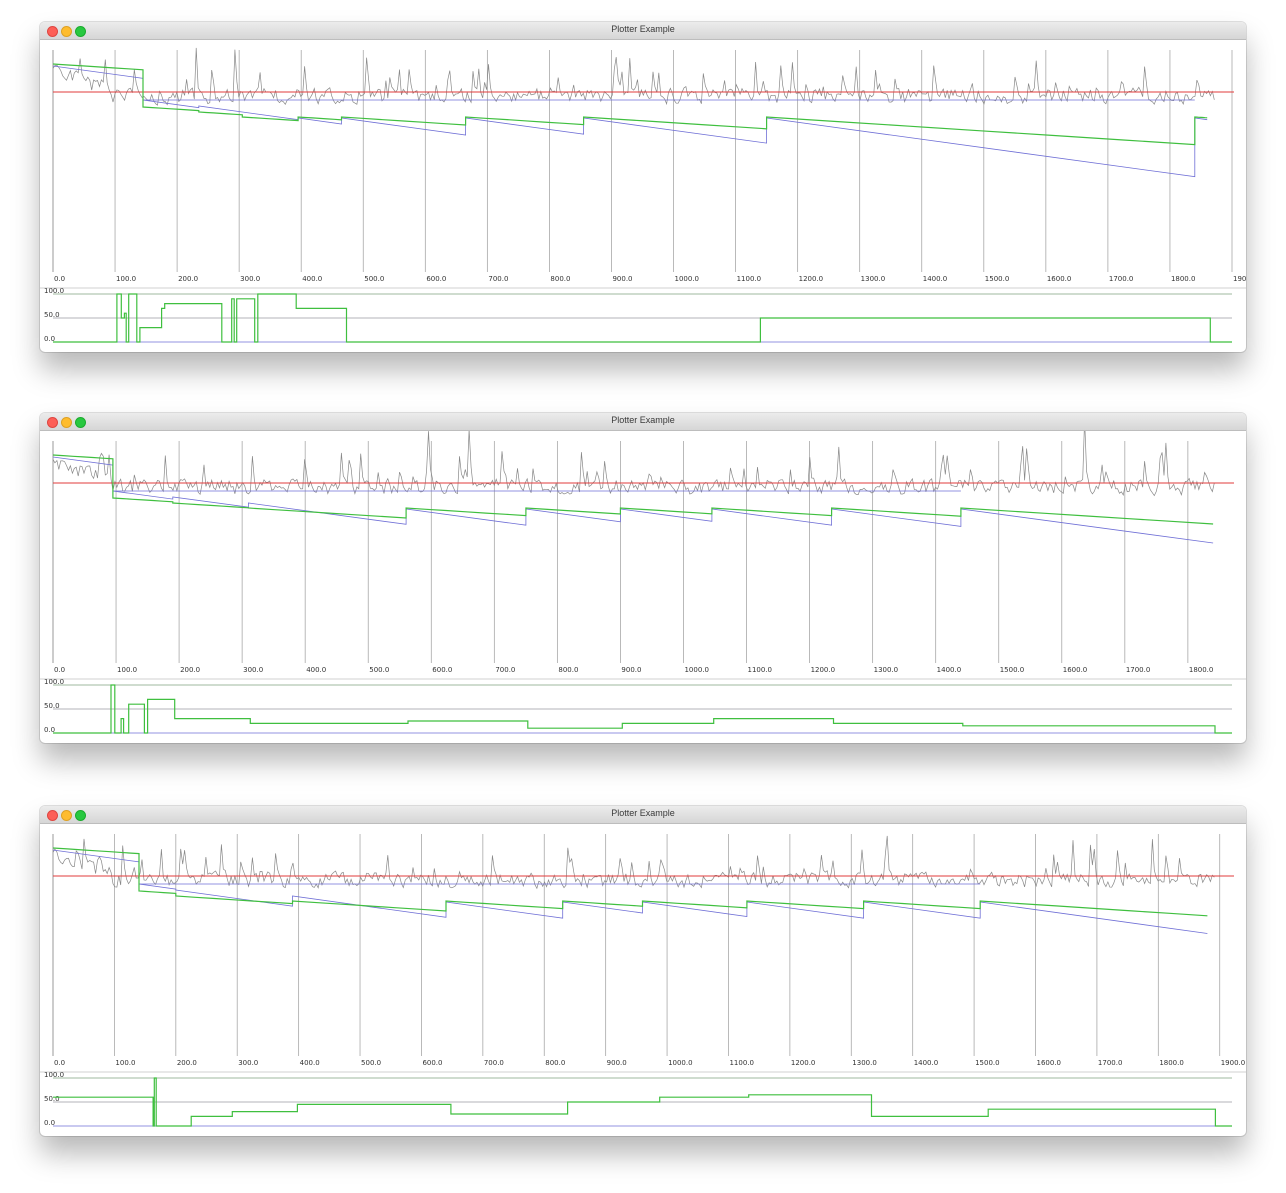  I want to click on x-tick-label: 1900, so click(1239, 279).